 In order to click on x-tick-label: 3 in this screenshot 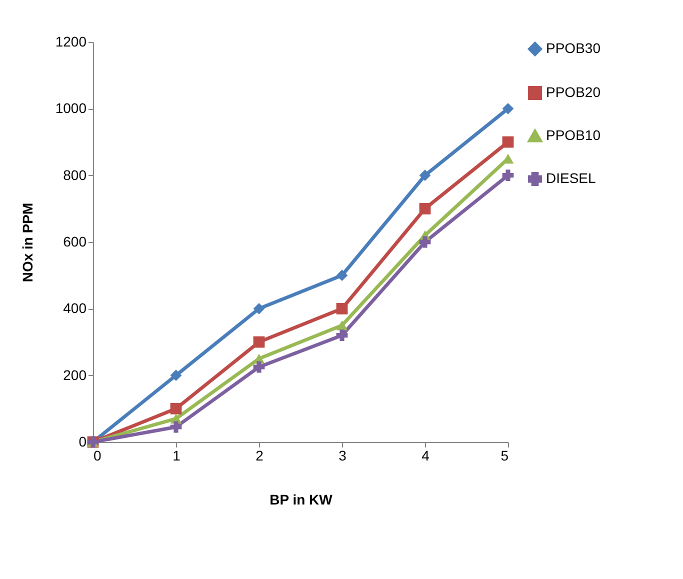, I will do `click(342, 456)`.